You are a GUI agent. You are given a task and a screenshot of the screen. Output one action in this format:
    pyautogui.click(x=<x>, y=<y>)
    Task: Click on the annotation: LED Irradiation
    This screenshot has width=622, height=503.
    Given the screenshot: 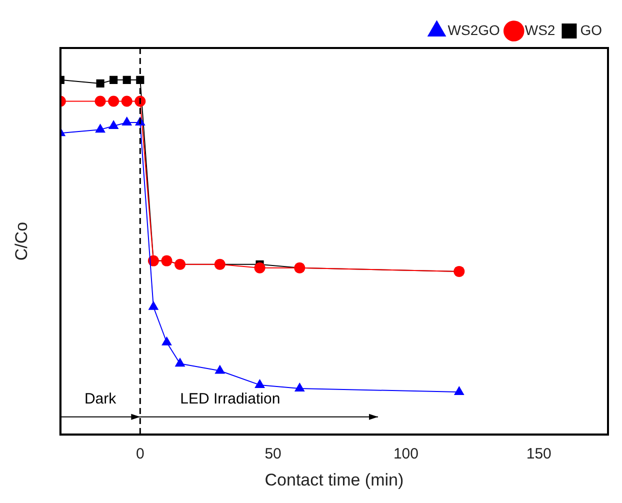 What is the action you would take?
    pyautogui.click(x=230, y=399)
    